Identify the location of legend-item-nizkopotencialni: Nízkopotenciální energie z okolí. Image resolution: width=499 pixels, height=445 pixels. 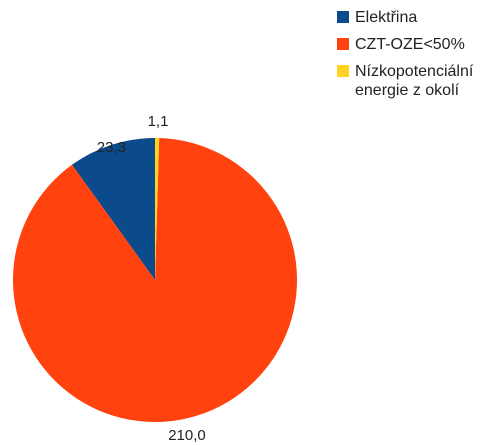
(417, 81).